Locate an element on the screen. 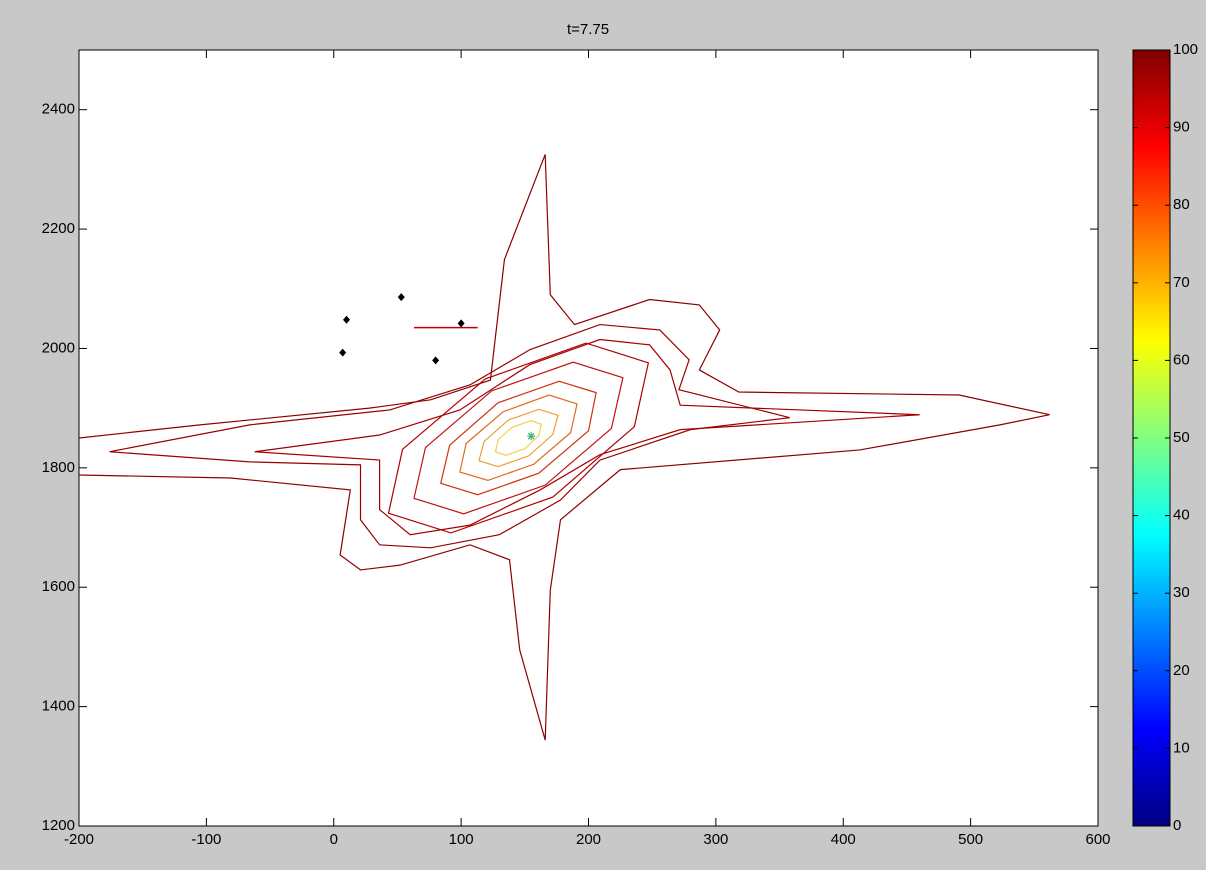  x-tick-label: 200 is located at coordinates (588, 839).